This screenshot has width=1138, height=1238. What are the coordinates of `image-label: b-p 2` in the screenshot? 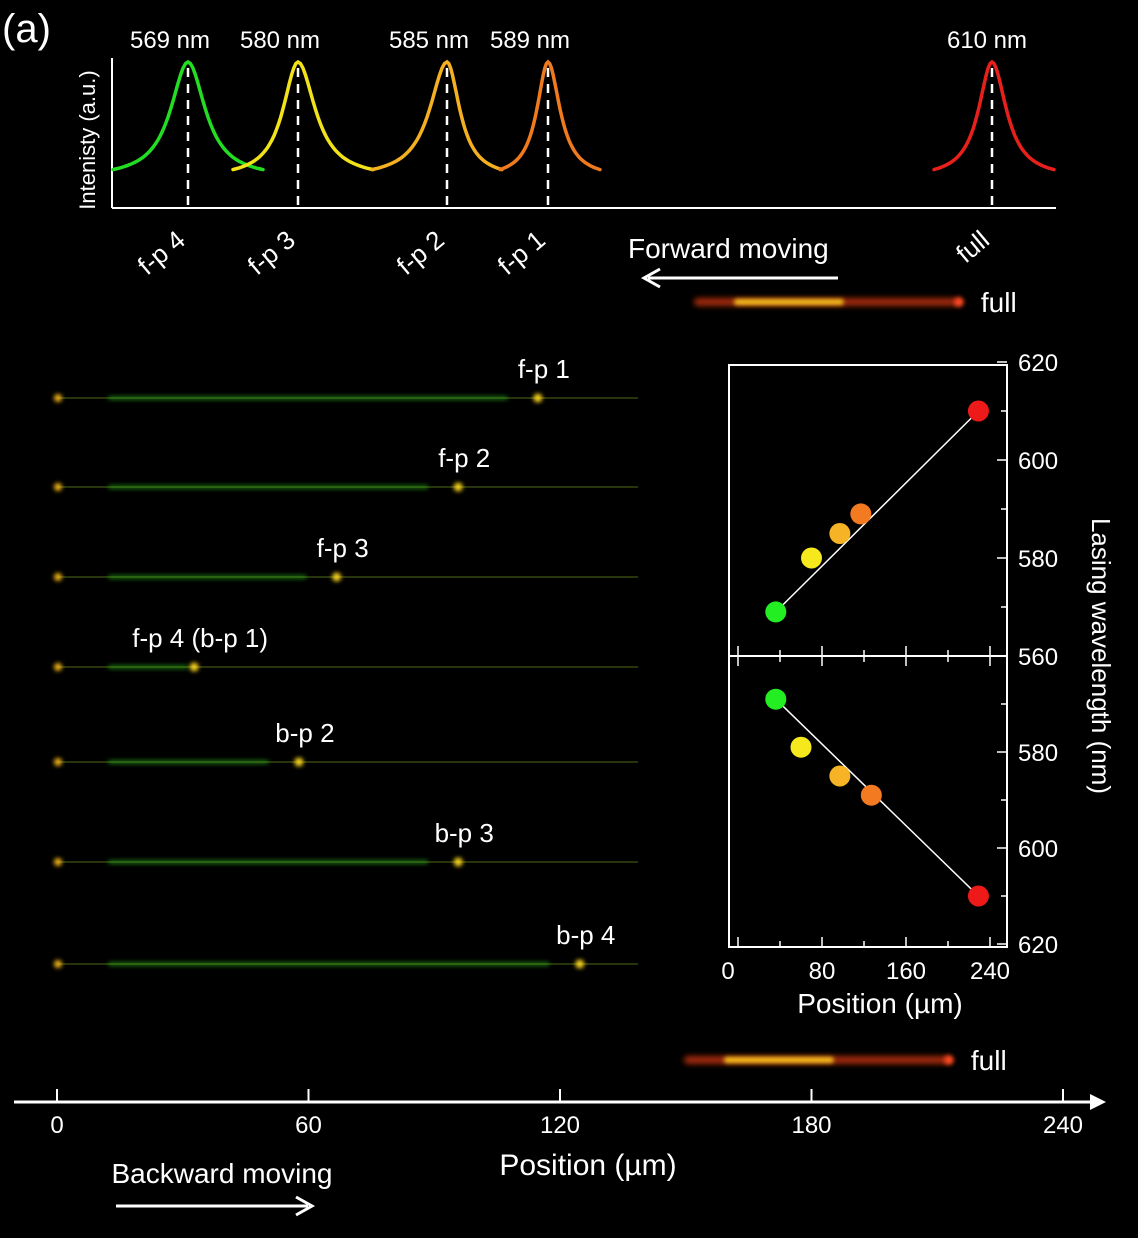 It's located at (304, 733).